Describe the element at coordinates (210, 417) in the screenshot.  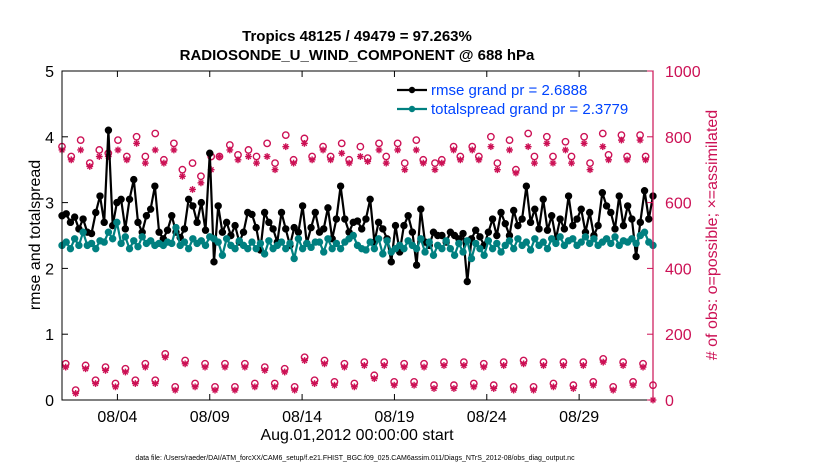
I see `x-tick-label: 08/09` at that location.